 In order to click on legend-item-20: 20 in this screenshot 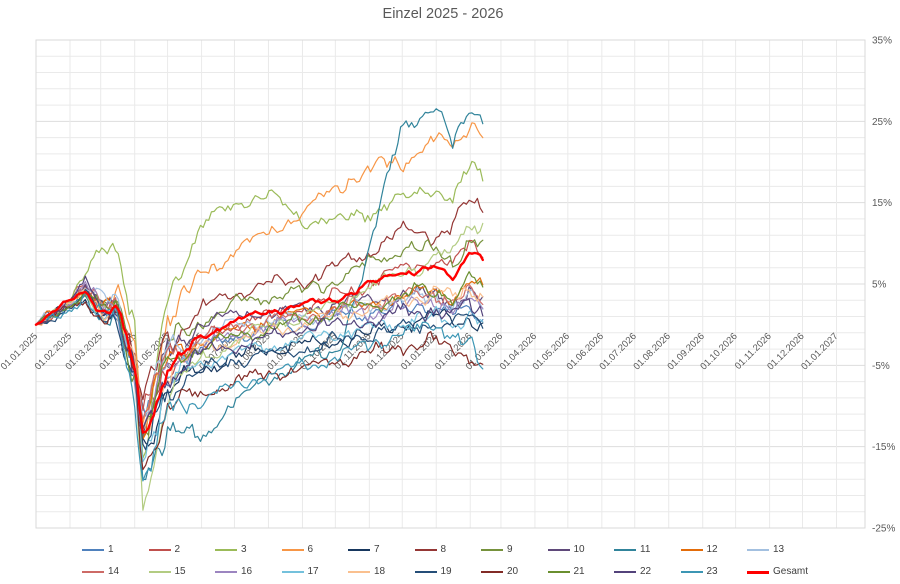, I will do `click(514, 572)`.